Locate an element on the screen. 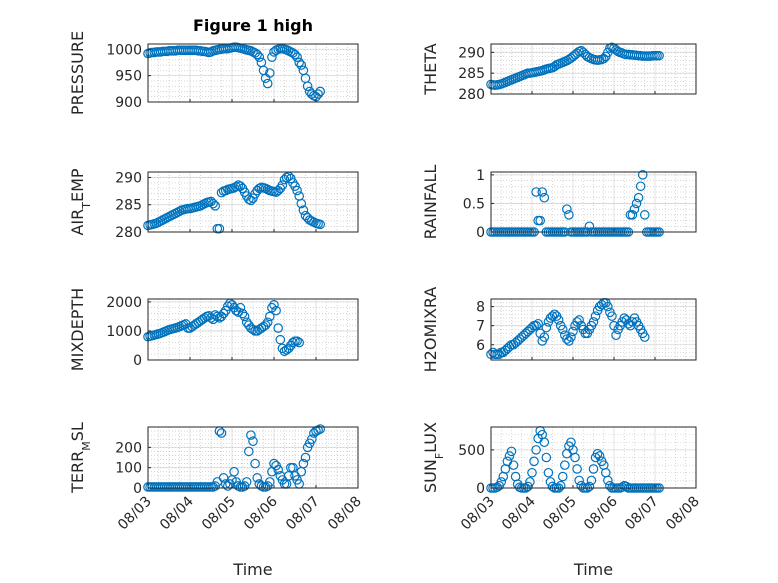 The width and height of the screenshot is (778, 583). y-tick-label: 900 is located at coordinates (128, 103).